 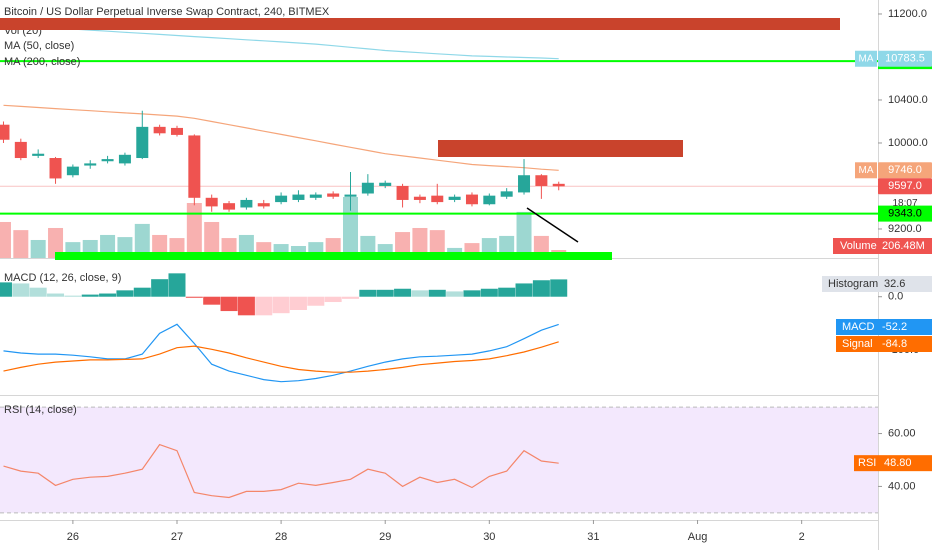 I want to click on x-tick-label: 2, so click(x=802, y=537).